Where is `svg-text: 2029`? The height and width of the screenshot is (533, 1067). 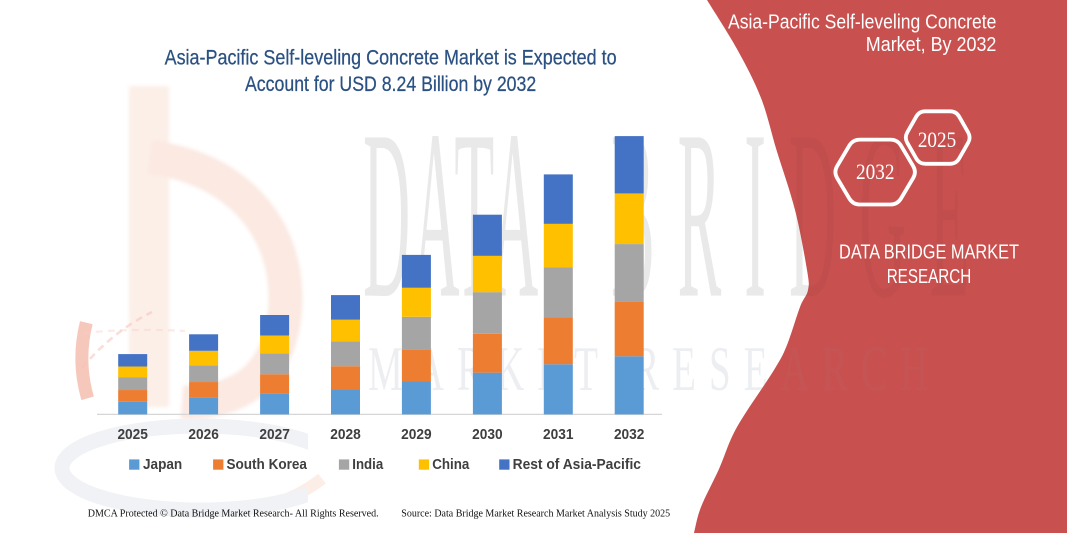
svg-text: 2029 is located at coordinates (416, 435).